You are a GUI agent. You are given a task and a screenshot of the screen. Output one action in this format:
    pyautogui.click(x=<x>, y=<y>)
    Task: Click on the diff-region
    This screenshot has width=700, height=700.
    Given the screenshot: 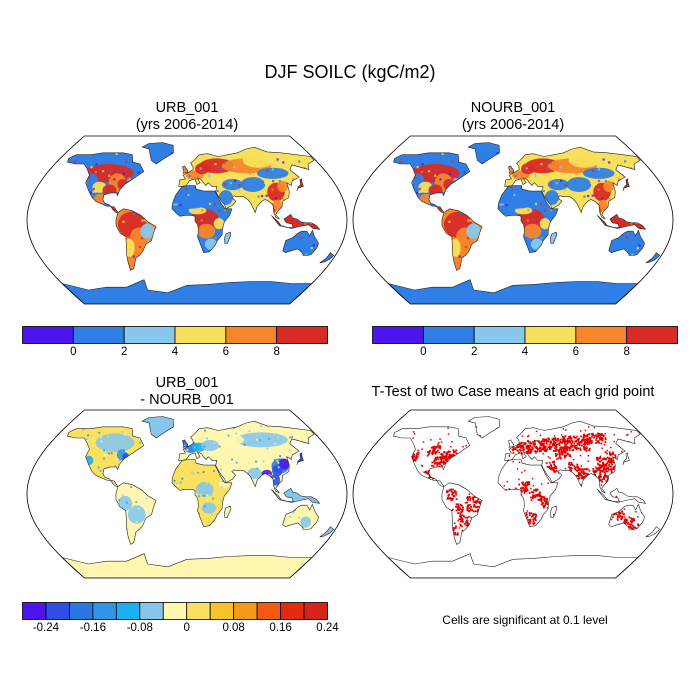 What is the action you would take?
    pyautogui.click(x=204, y=489)
    